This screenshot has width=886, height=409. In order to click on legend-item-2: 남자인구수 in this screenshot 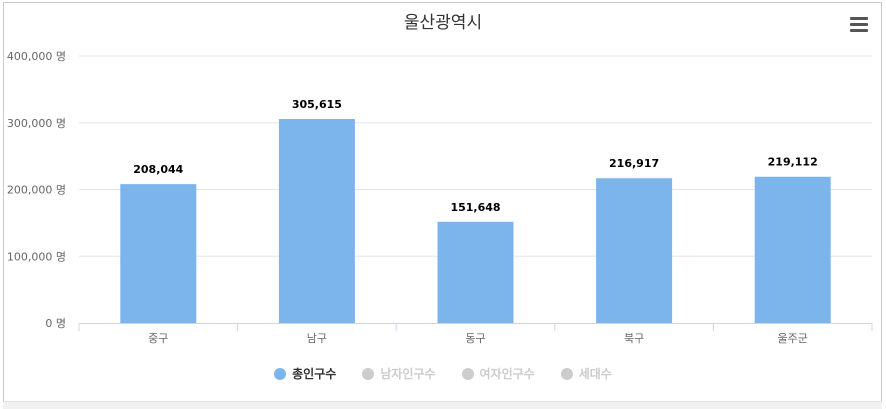, I will do `click(399, 373)`.